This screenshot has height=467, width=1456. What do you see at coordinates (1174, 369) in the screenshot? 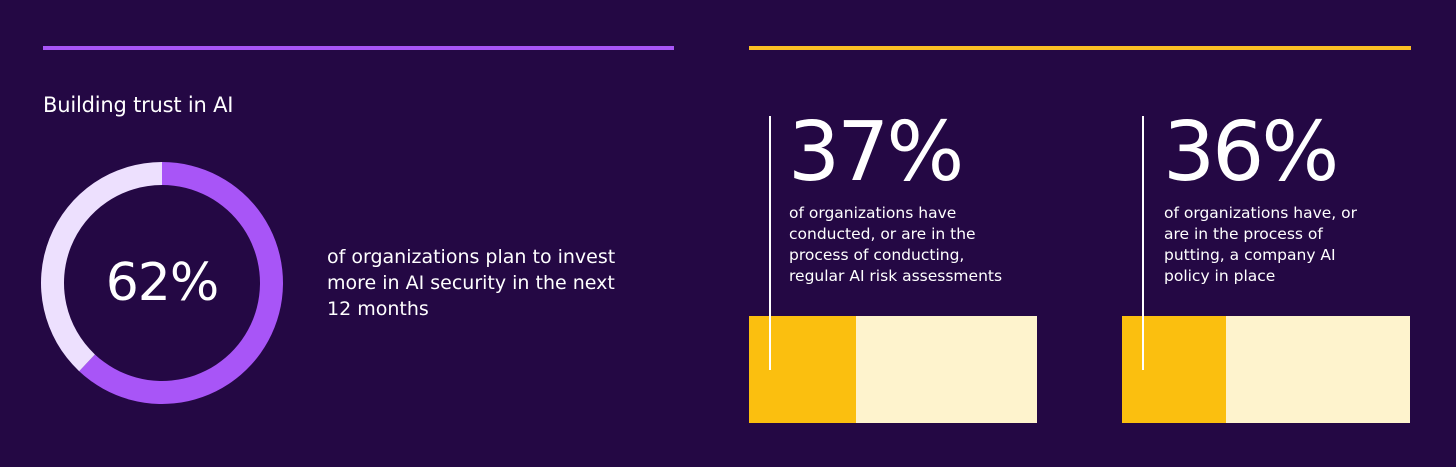
I see `stat-2-bar-fill` at bounding box center [1174, 369].